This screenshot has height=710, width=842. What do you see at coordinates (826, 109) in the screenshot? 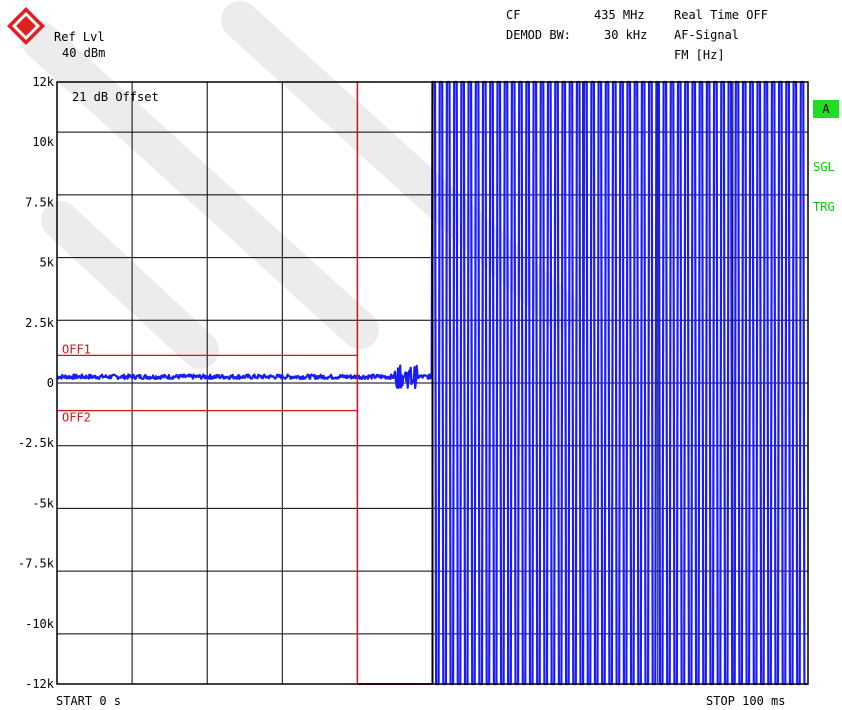
I see `trace-a-badge: A` at bounding box center [826, 109].